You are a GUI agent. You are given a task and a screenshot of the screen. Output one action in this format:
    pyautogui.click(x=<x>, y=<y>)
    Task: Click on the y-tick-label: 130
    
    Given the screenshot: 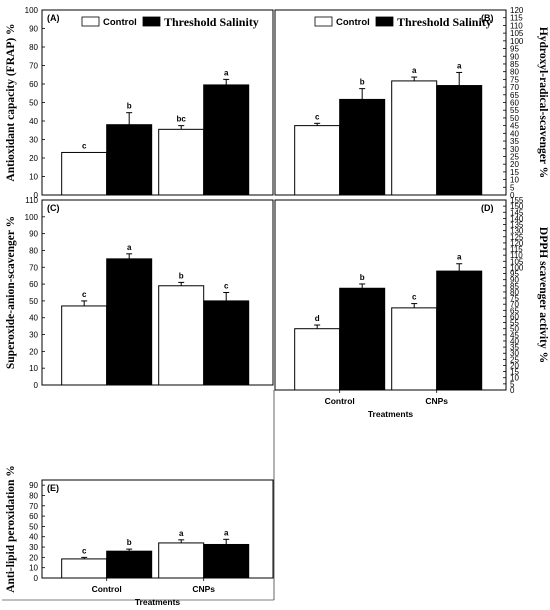 What is the action you would take?
    pyautogui.click(x=517, y=231)
    